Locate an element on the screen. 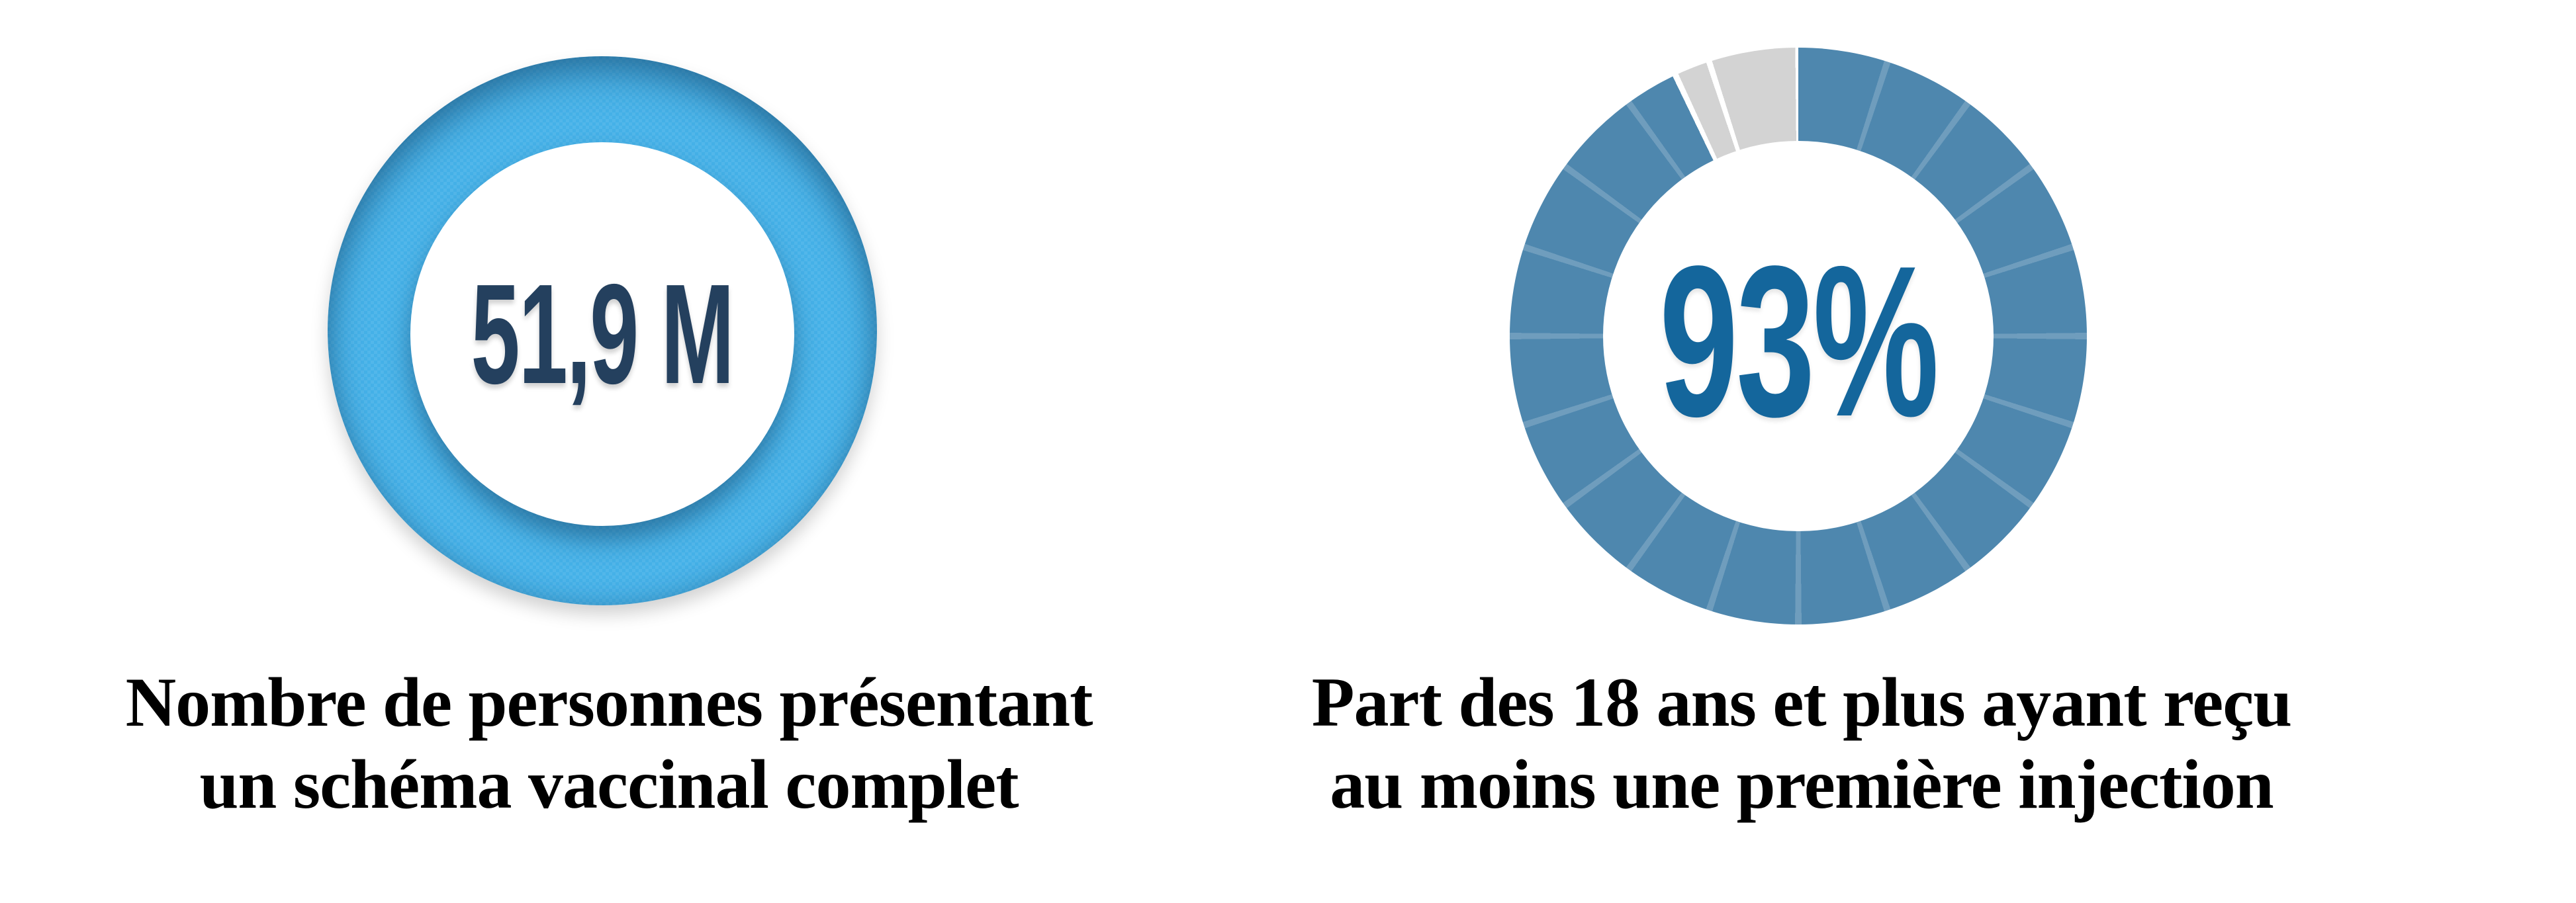 Image resolution: width=2576 pixels, height=903 pixels. left-value-text: 51,9 M is located at coordinates (603, 333).